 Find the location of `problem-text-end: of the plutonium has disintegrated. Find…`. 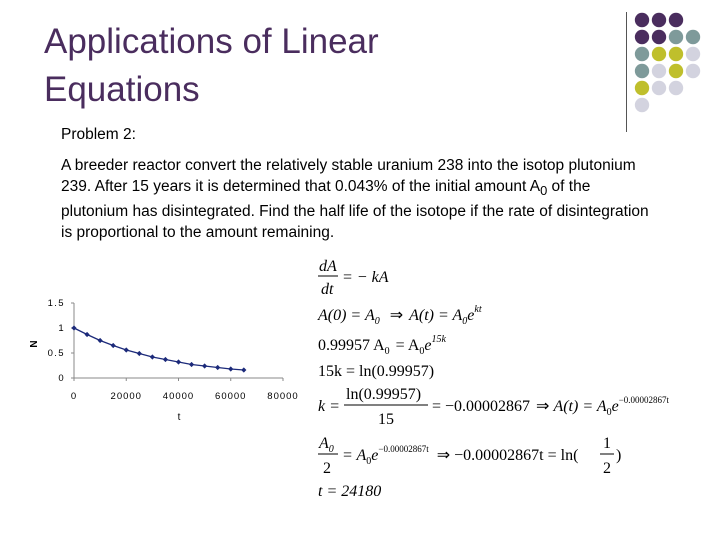

problem-text-end: of the plutonium has disintegrated. Find… is located at coordinates (355, 210).